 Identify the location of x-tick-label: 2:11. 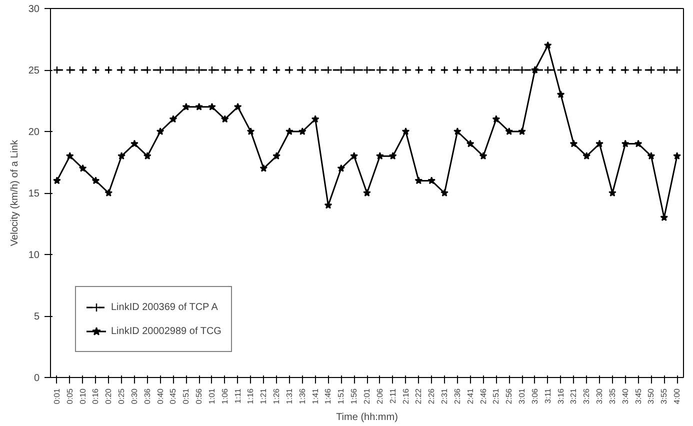
(393, 396).